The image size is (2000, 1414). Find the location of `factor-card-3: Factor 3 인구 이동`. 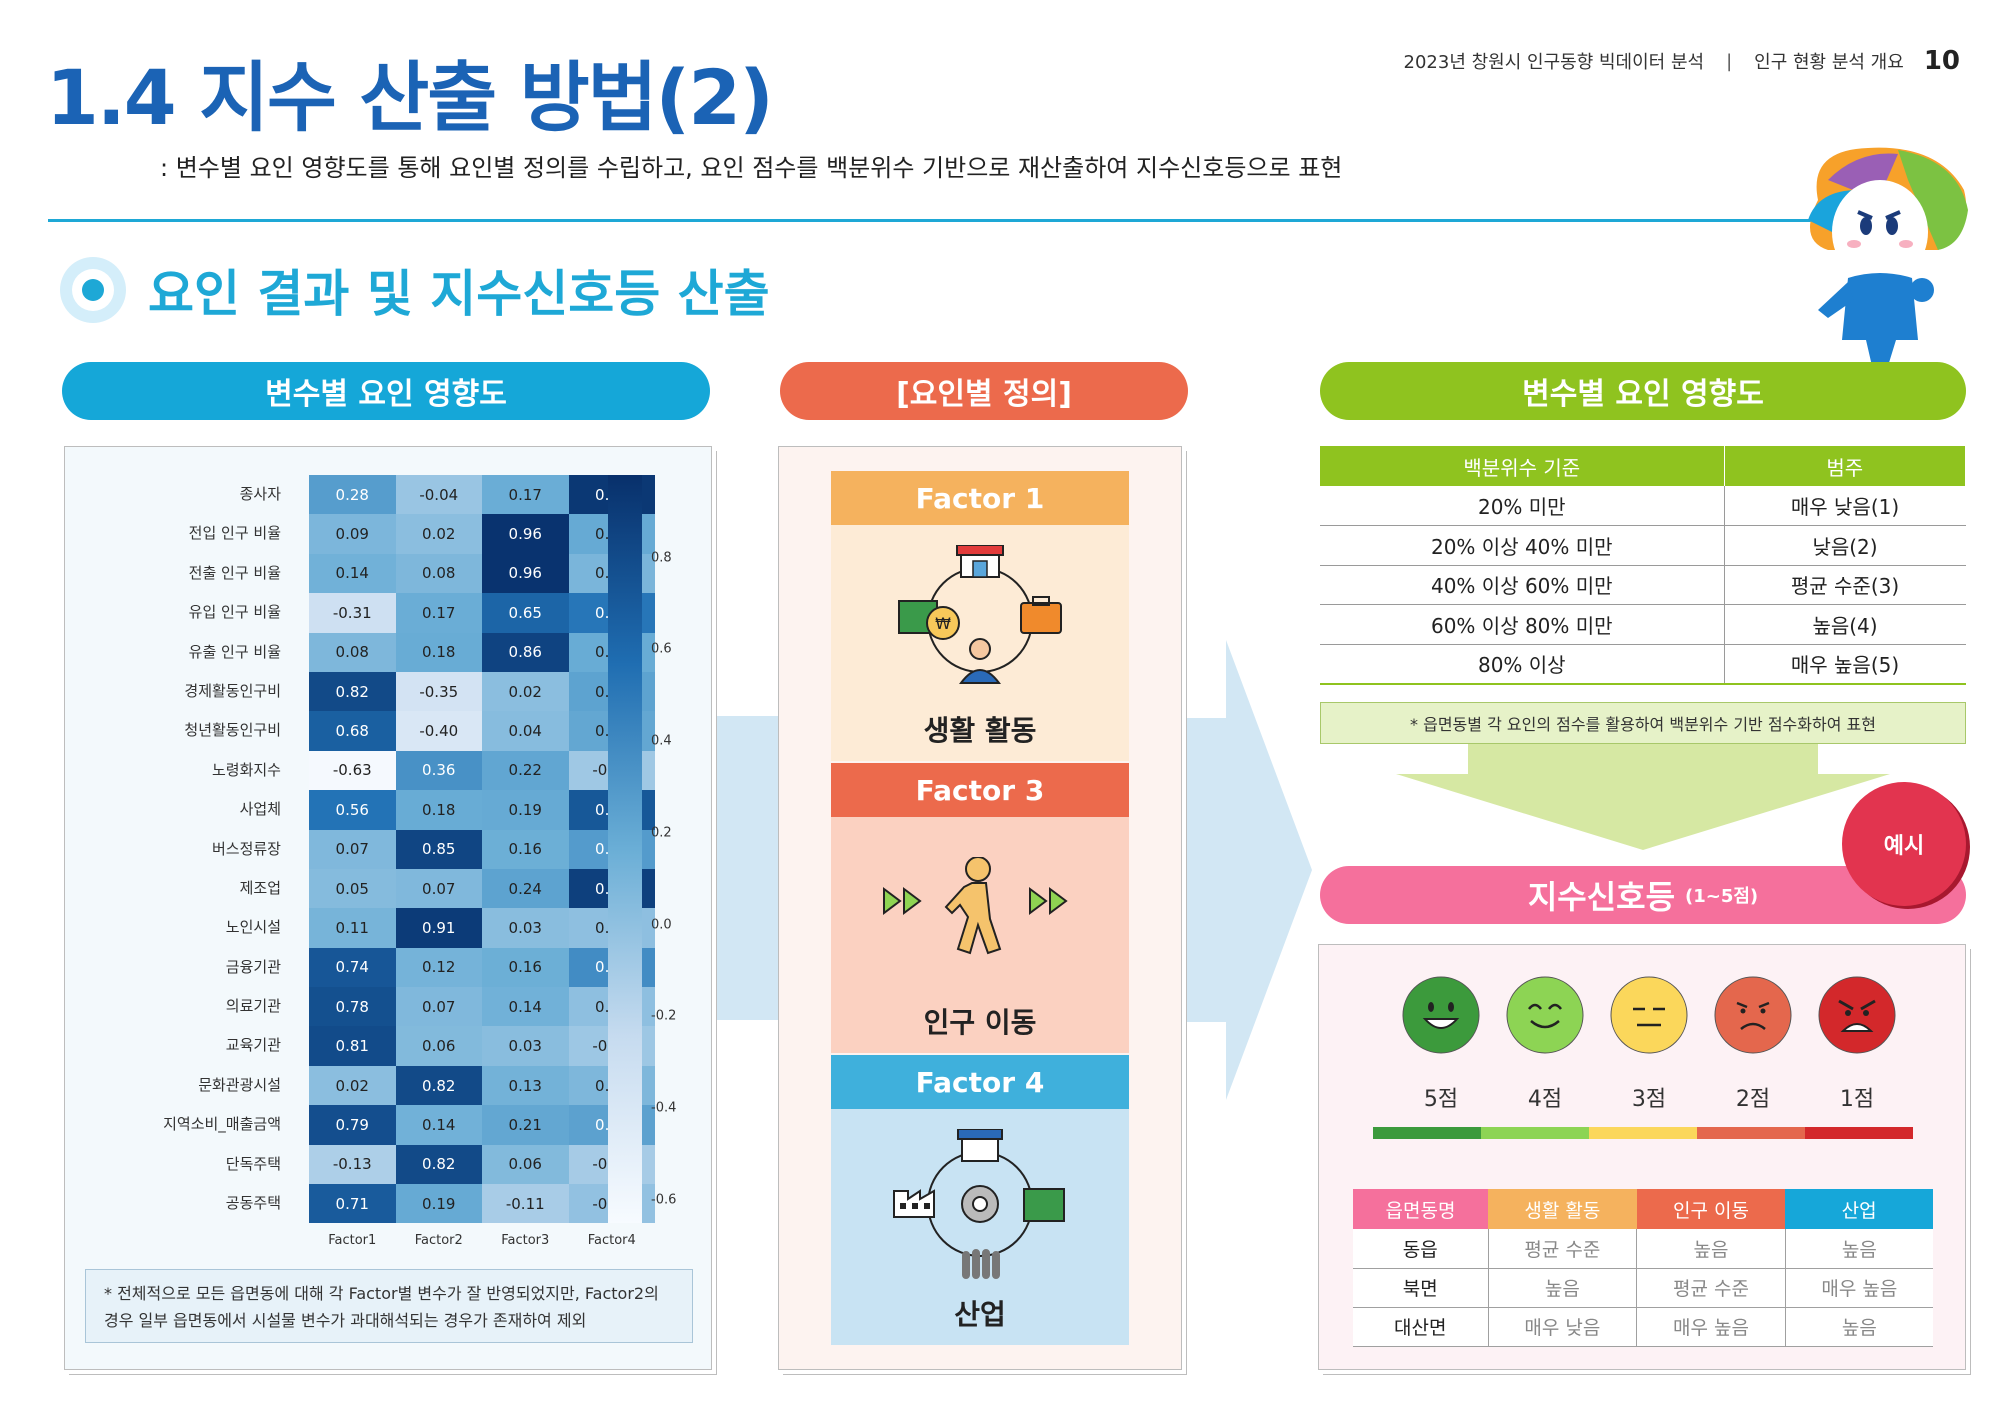

factor-card-3: Factor 3 인구 이동 is located at coordinates (980, 908).